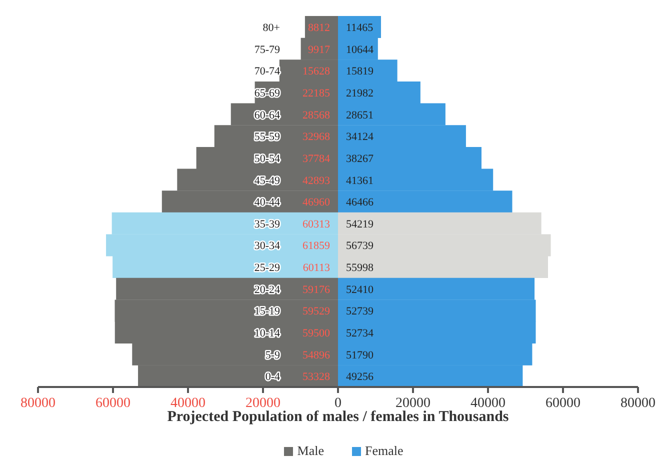  Describe the element at coordinates (316, 246) in the screenshot. I see `data-label: 61859` at that location.